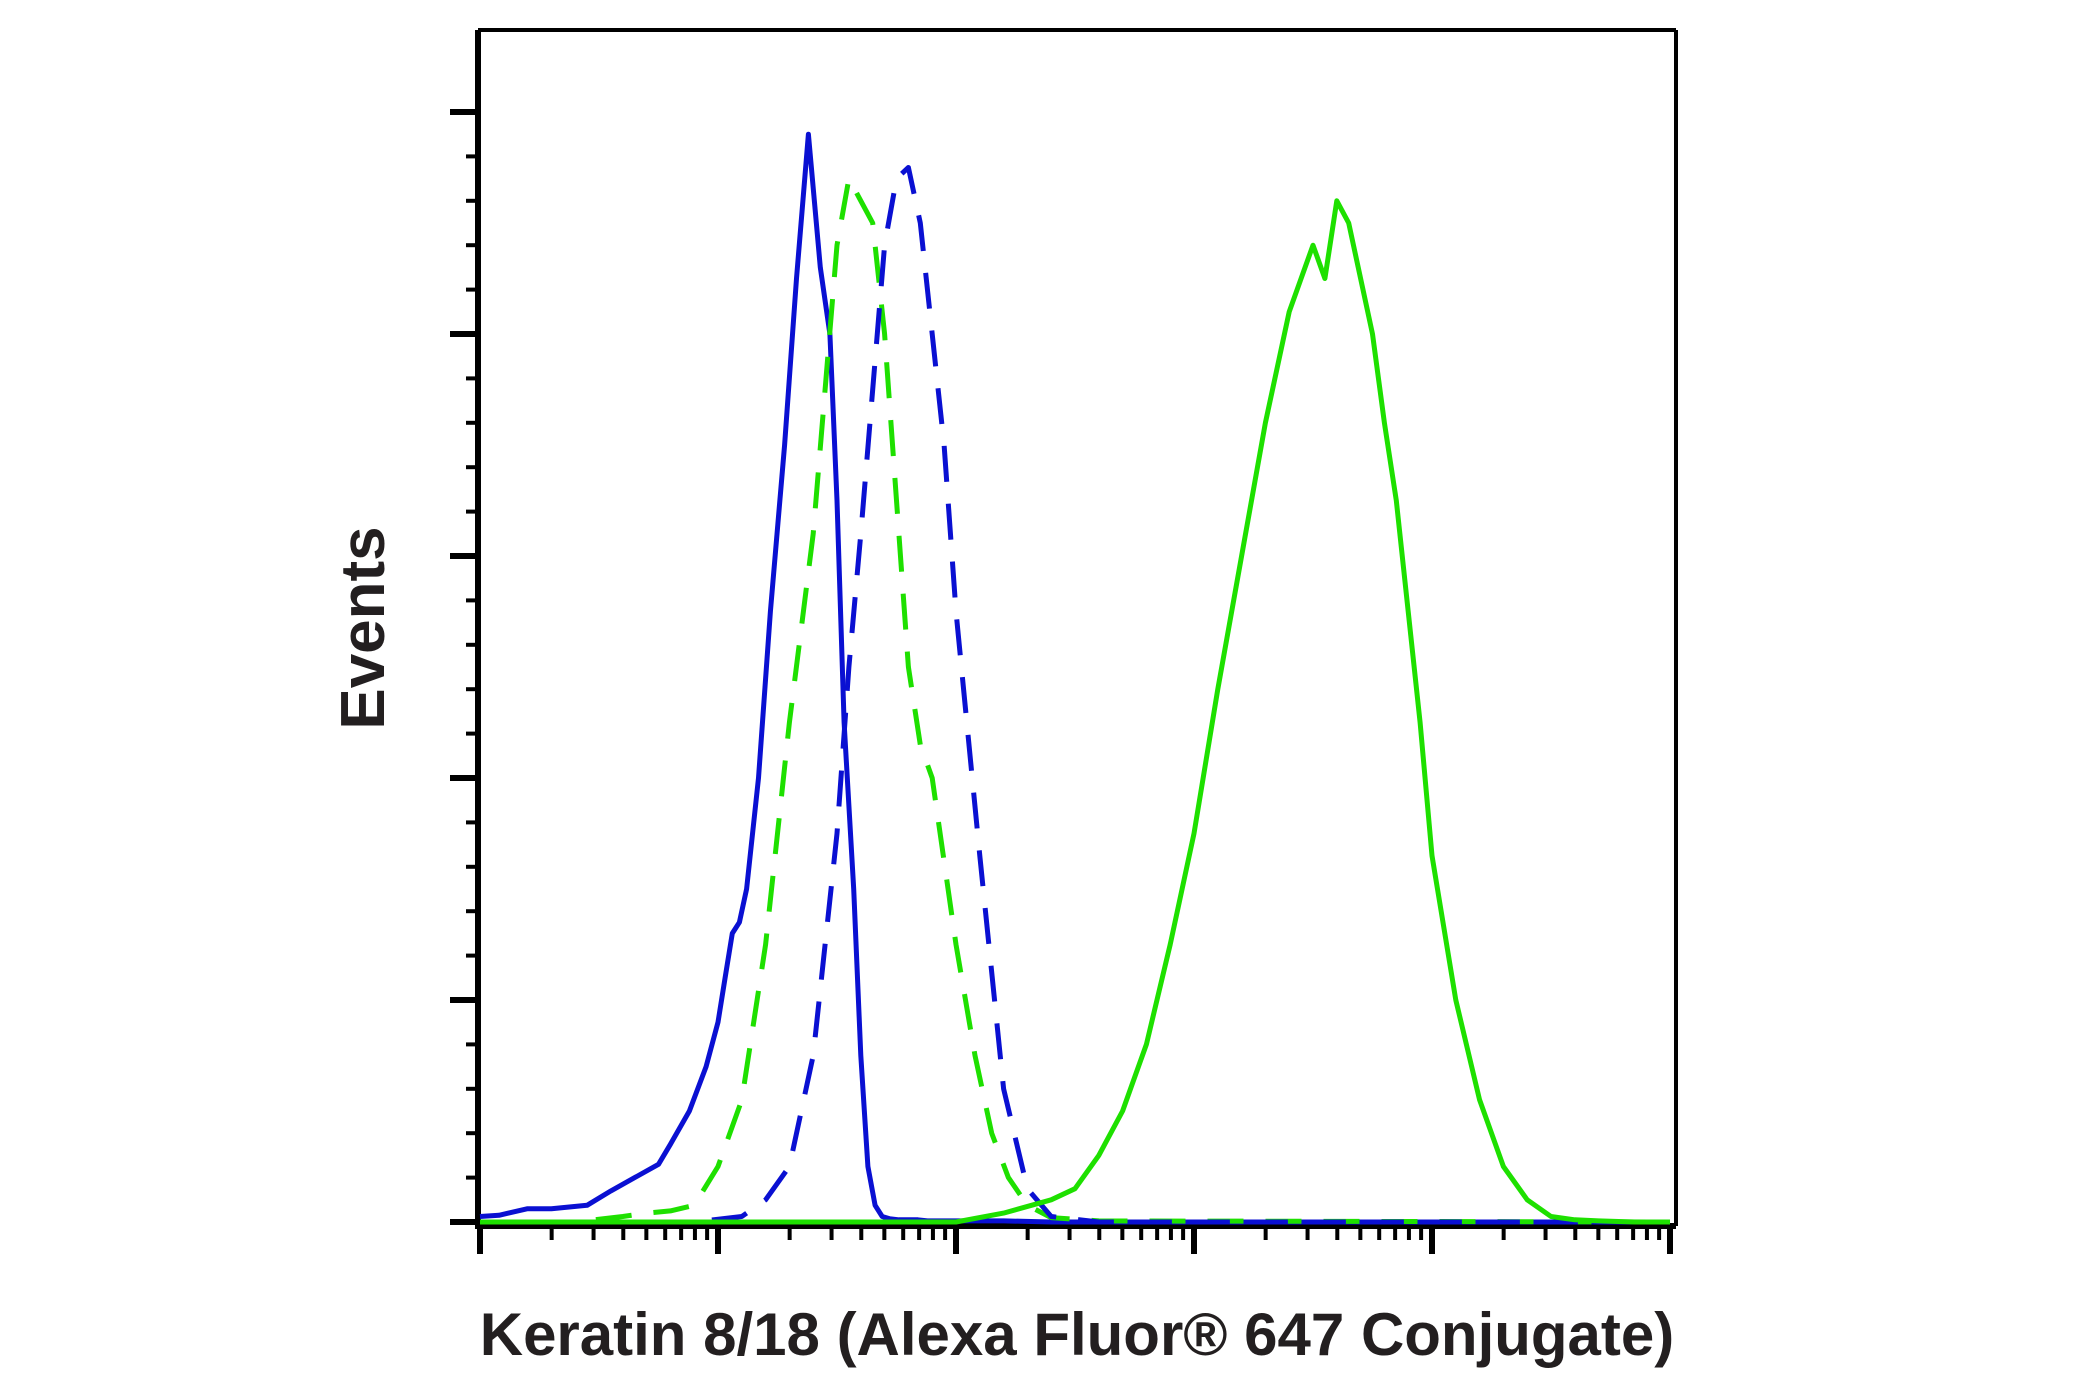 The height and width of the screenshot is (1400, 2080). What do you see at coordinates (363, 627) in the screenshot?
I see `y-axis-title: Events` at bounding box center [363, 627].